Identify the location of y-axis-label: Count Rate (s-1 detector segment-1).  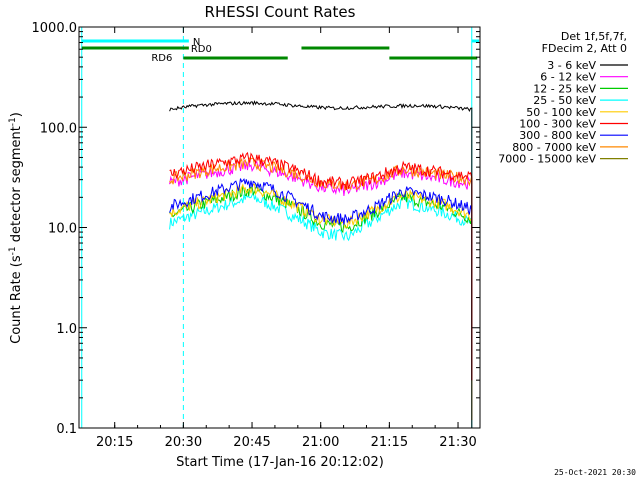
(16, 228).